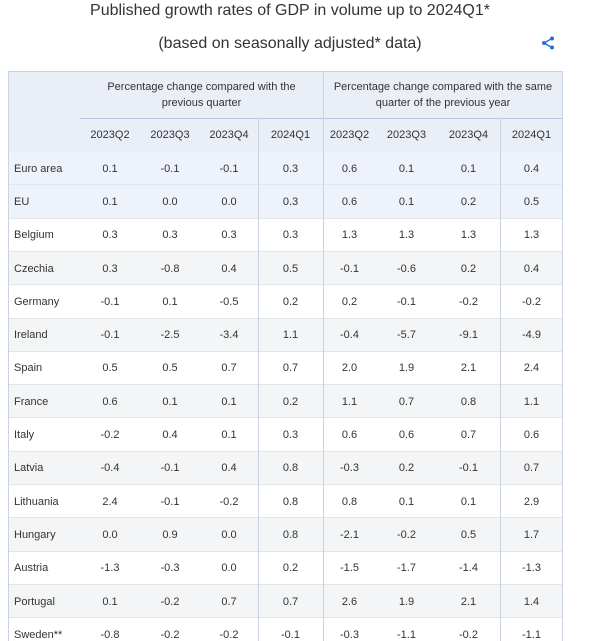 Image resolution: width=600 pixels, height=641 pixels. I want to click on column-divider, so click(258, 379).